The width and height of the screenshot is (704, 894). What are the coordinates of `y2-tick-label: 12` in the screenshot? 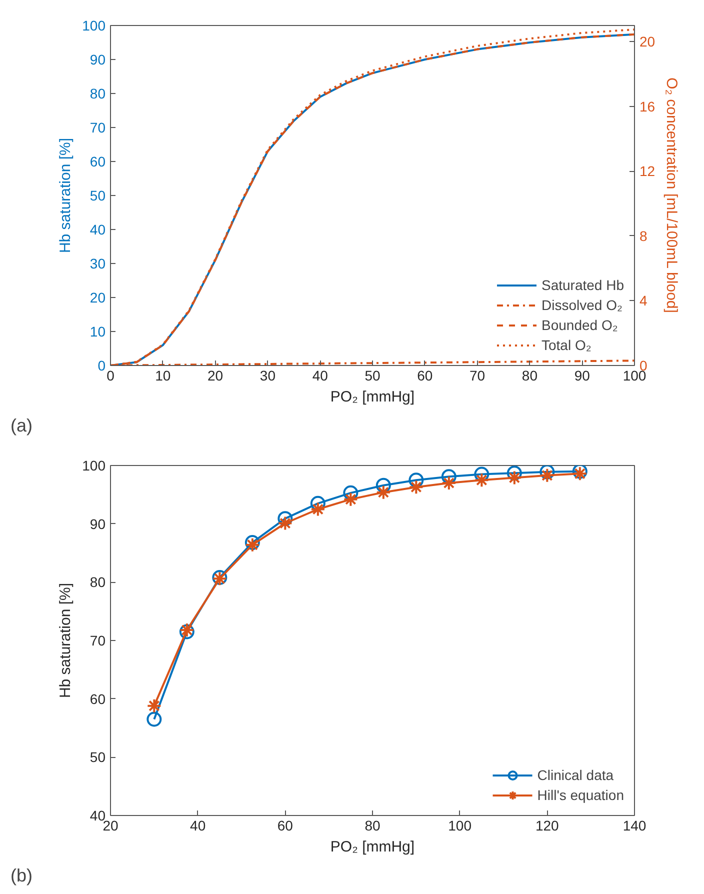 It's located at (648, 171).